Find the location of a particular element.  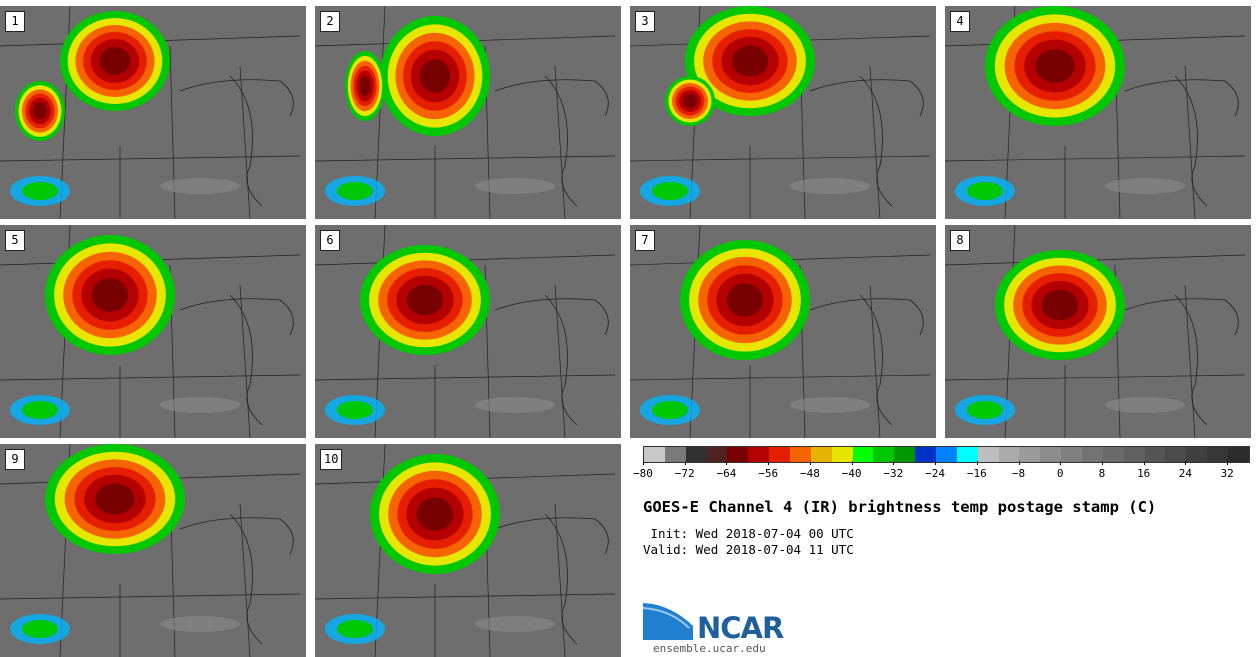

ensemble-member-panel: 10 is located at coordinates (468, 550).